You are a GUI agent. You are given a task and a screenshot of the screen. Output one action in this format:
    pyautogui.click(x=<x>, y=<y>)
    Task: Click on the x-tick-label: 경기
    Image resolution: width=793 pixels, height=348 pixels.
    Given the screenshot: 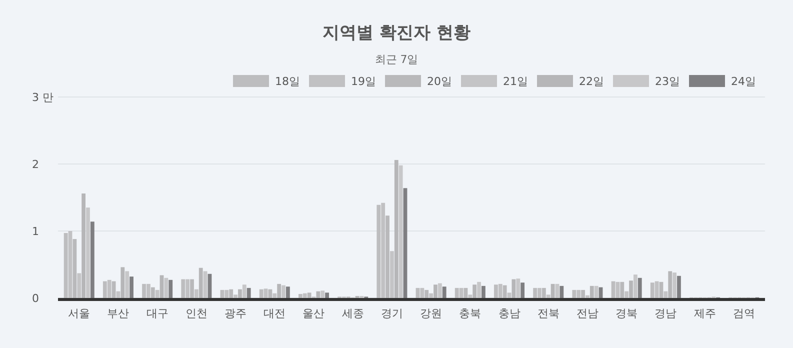 What is the action you would take?
    pyautogui.click(x=391, y=313)
    